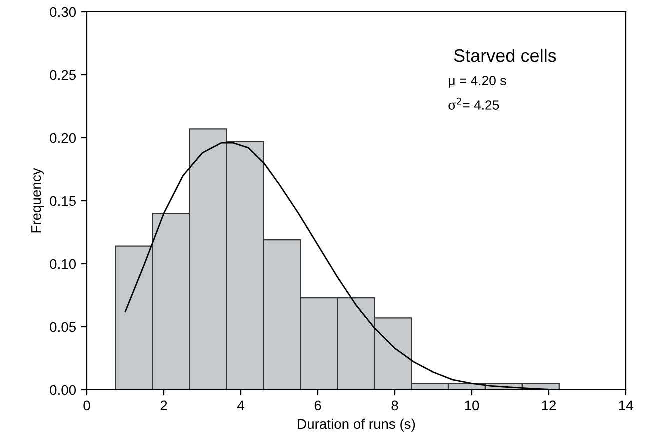  Describe the element at coordinates (63, 264) in the screenshot. I see `y-tick-label: 0.10` at that location.